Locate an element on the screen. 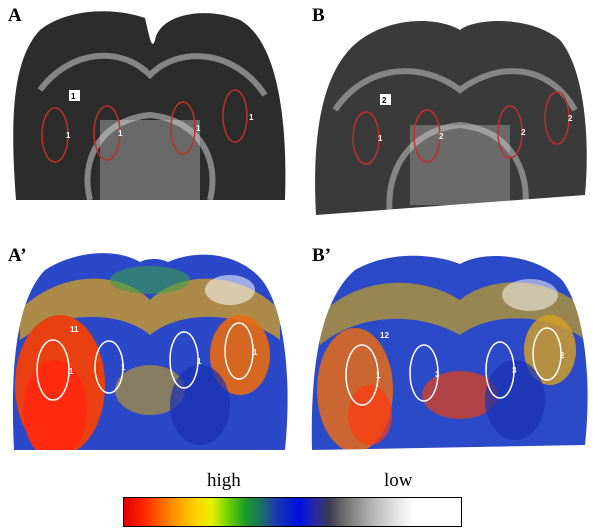  legend-low-label: low is located at coordinates (398, 480).